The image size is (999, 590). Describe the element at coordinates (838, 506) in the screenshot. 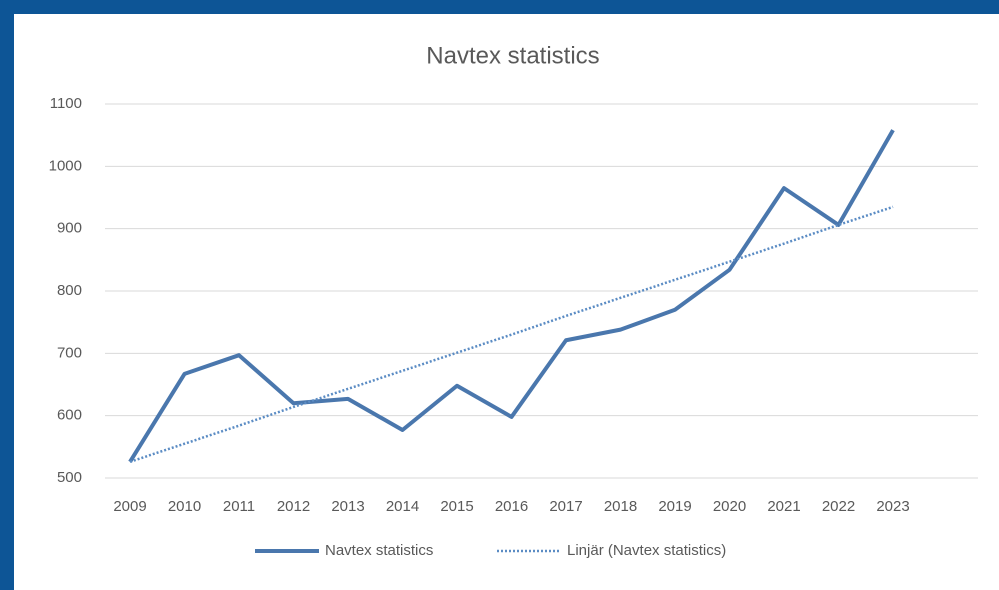

I see `x-tick-label: 2022` at that location.